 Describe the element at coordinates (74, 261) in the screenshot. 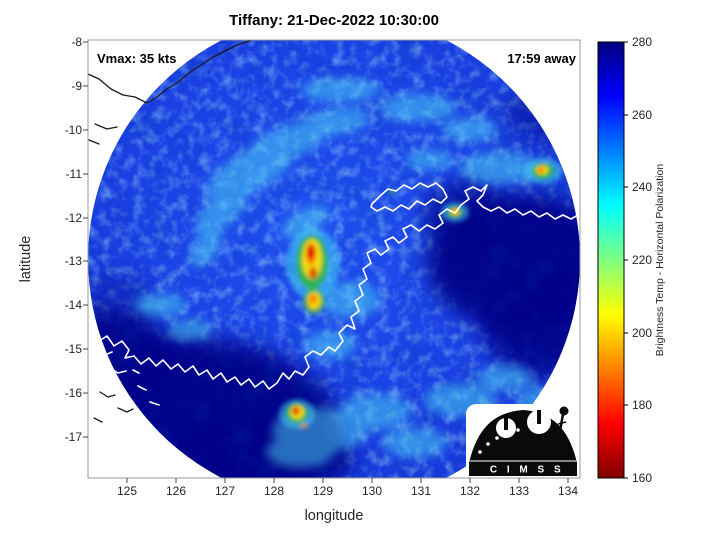

I see `y-tick-label: -13` at that location.